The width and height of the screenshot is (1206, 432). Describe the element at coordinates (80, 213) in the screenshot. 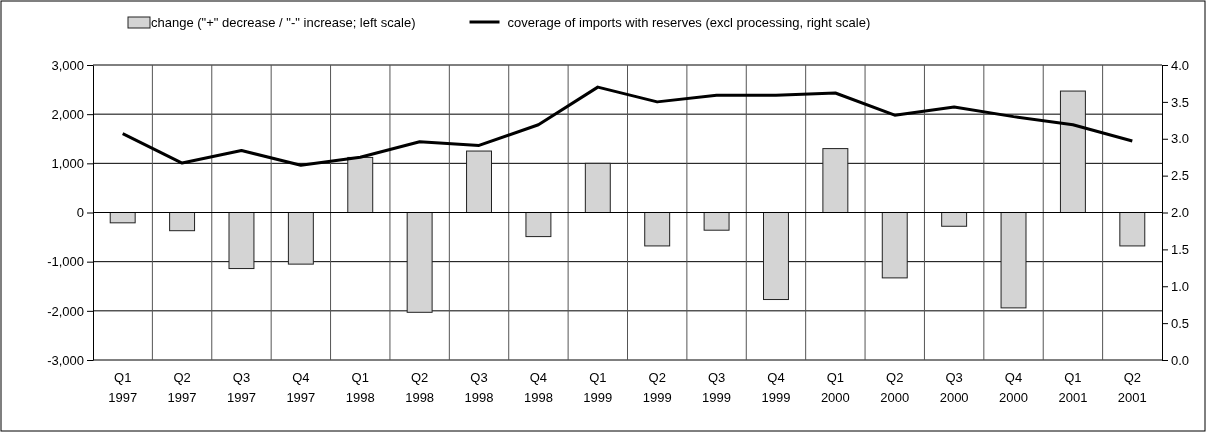

I see `y-tick-label: 0` at that location.